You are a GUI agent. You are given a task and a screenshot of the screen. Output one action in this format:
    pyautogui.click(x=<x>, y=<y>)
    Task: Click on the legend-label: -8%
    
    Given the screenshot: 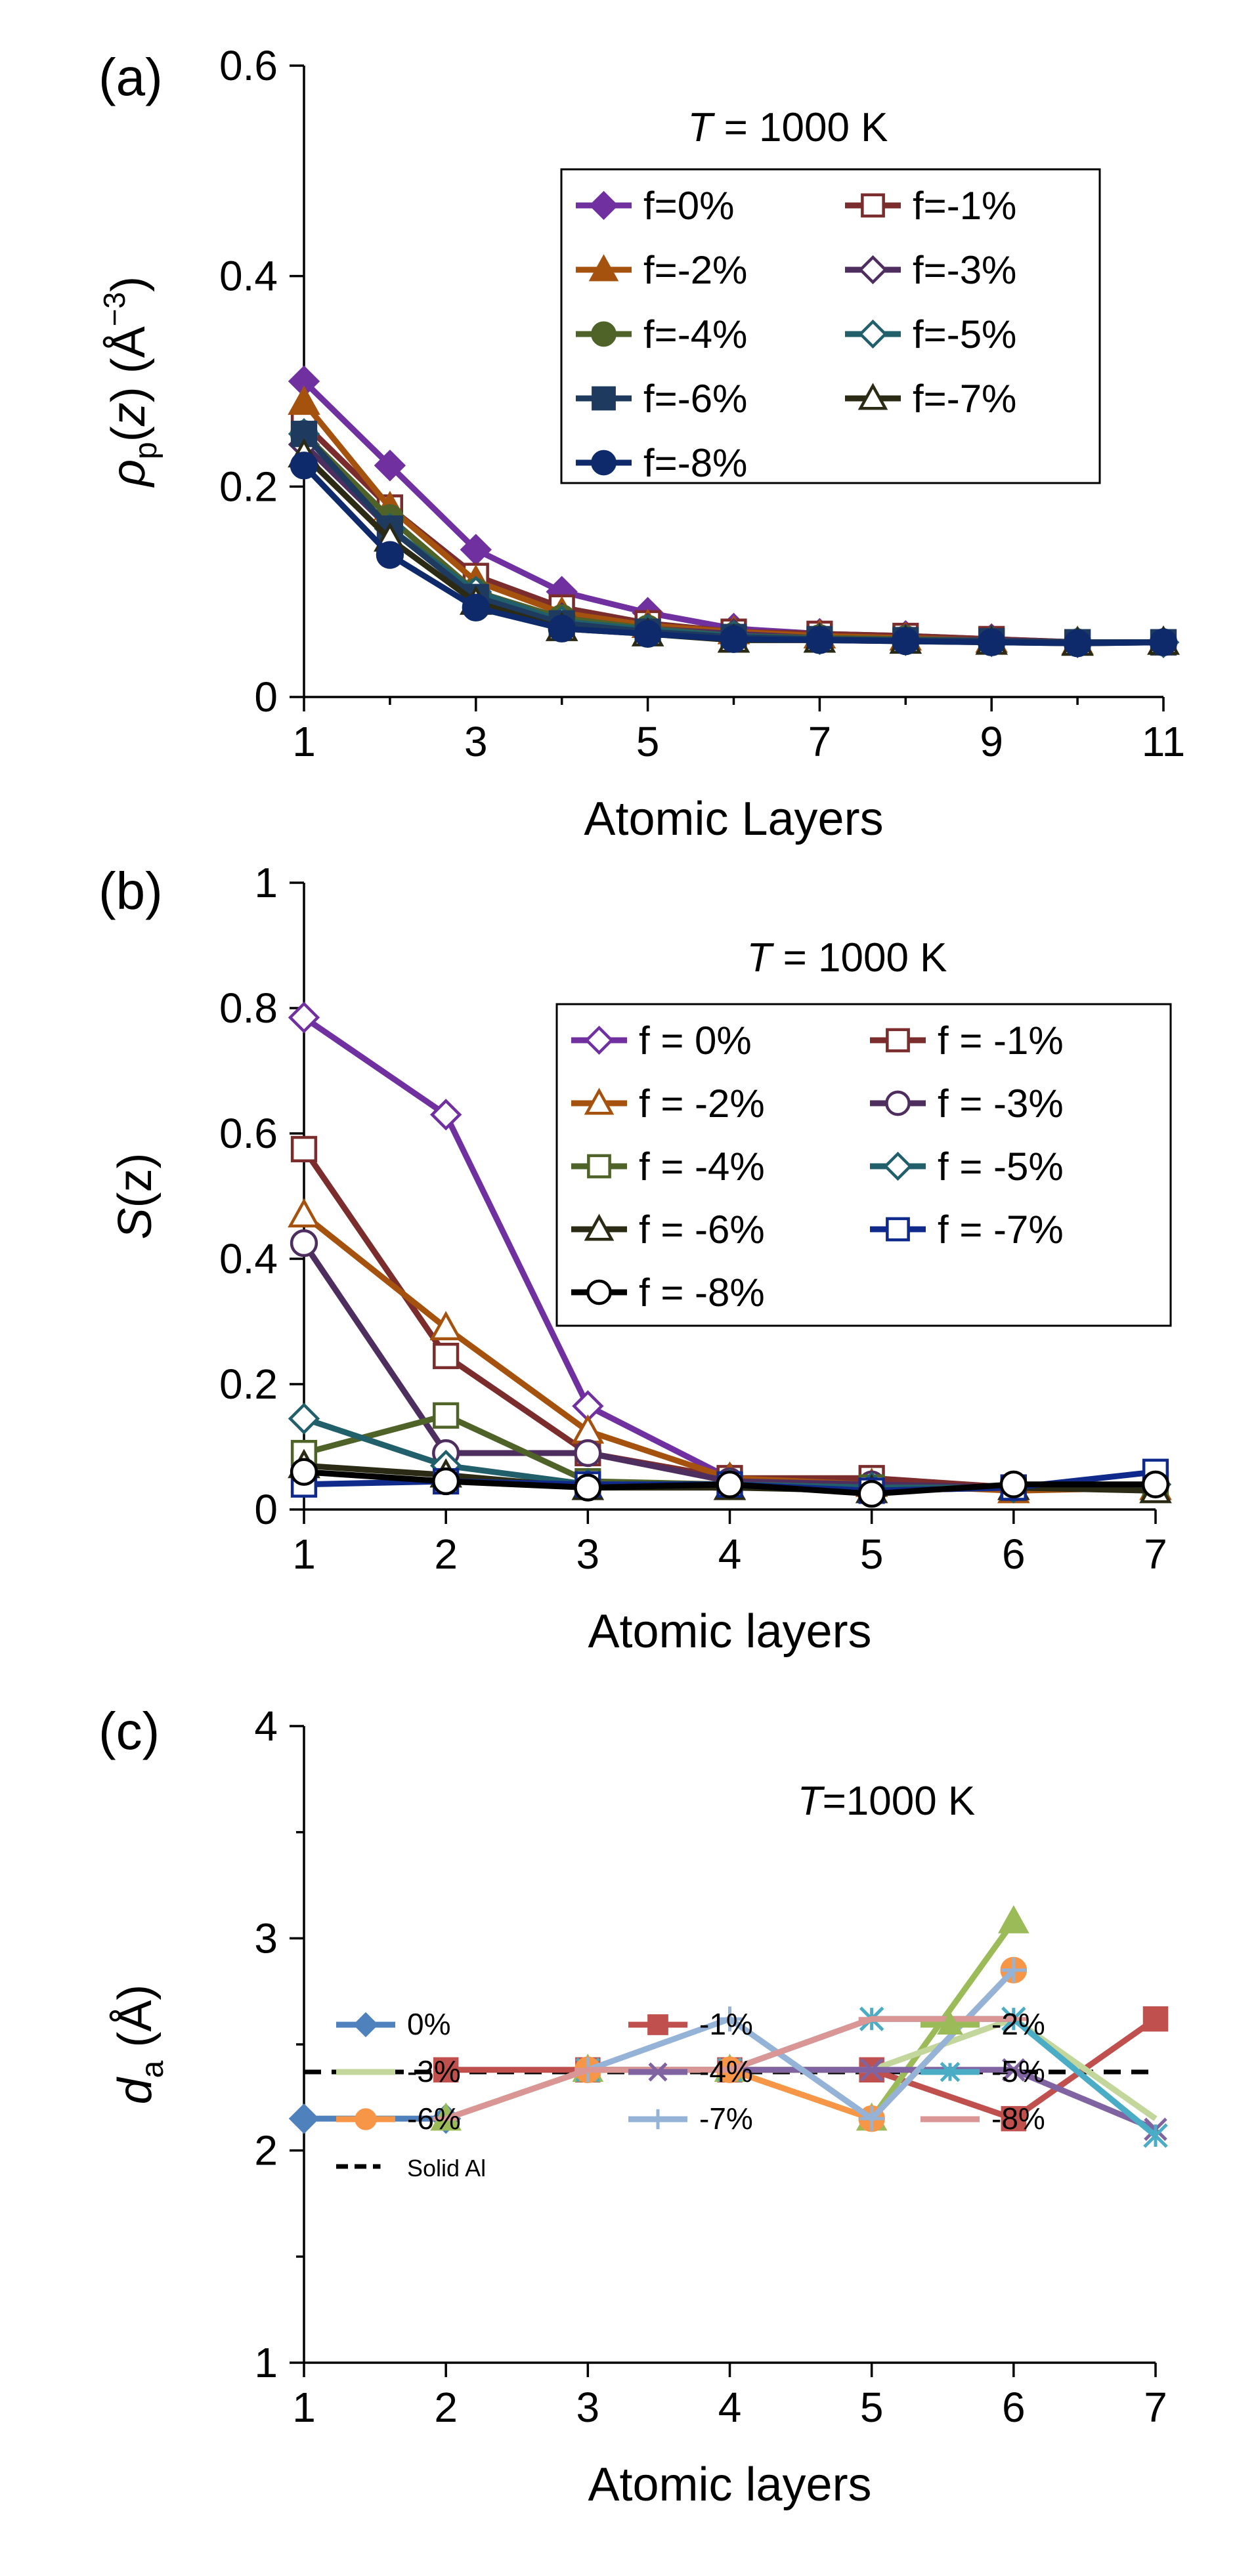 What is the action you would take?
    pyautogui.click(x=1018, y=2118)
    